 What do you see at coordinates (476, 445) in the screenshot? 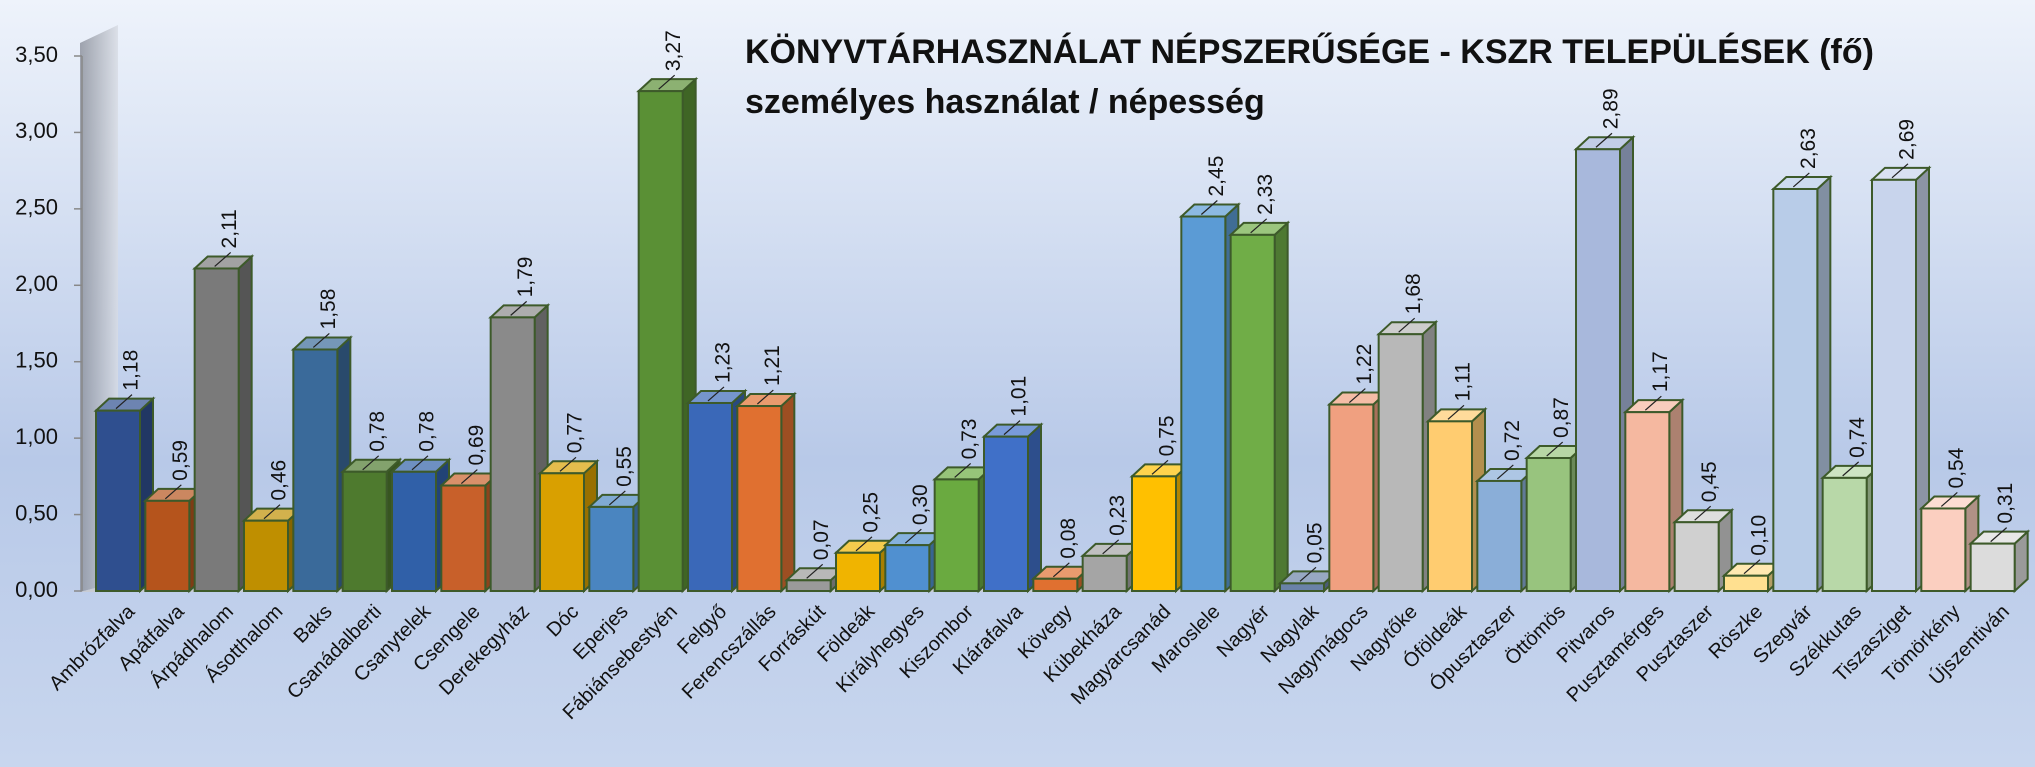
I see `data-label: 0,69` at bounding box center [476, 445].